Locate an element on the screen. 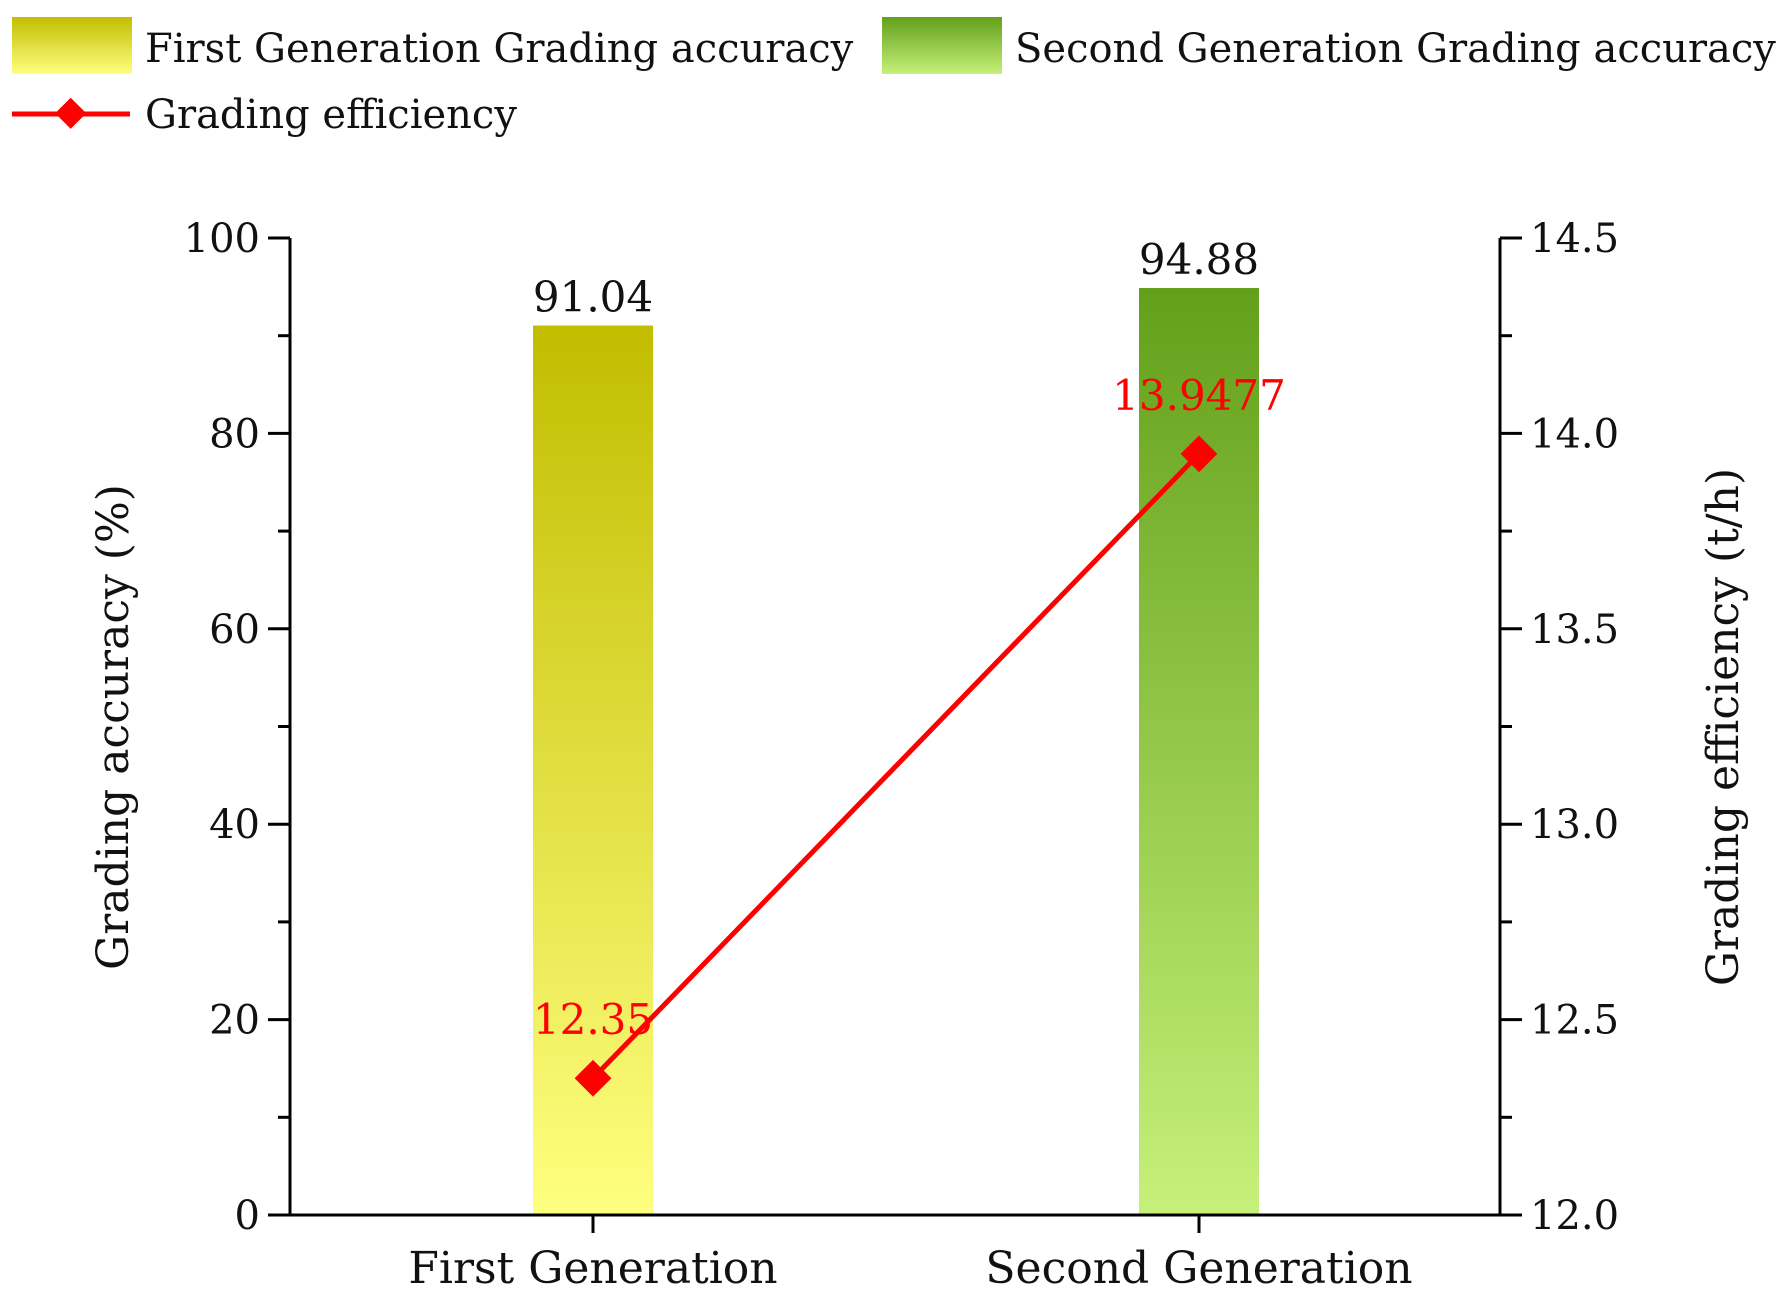  legend-swatch-second is located at coordinates (942, 45).